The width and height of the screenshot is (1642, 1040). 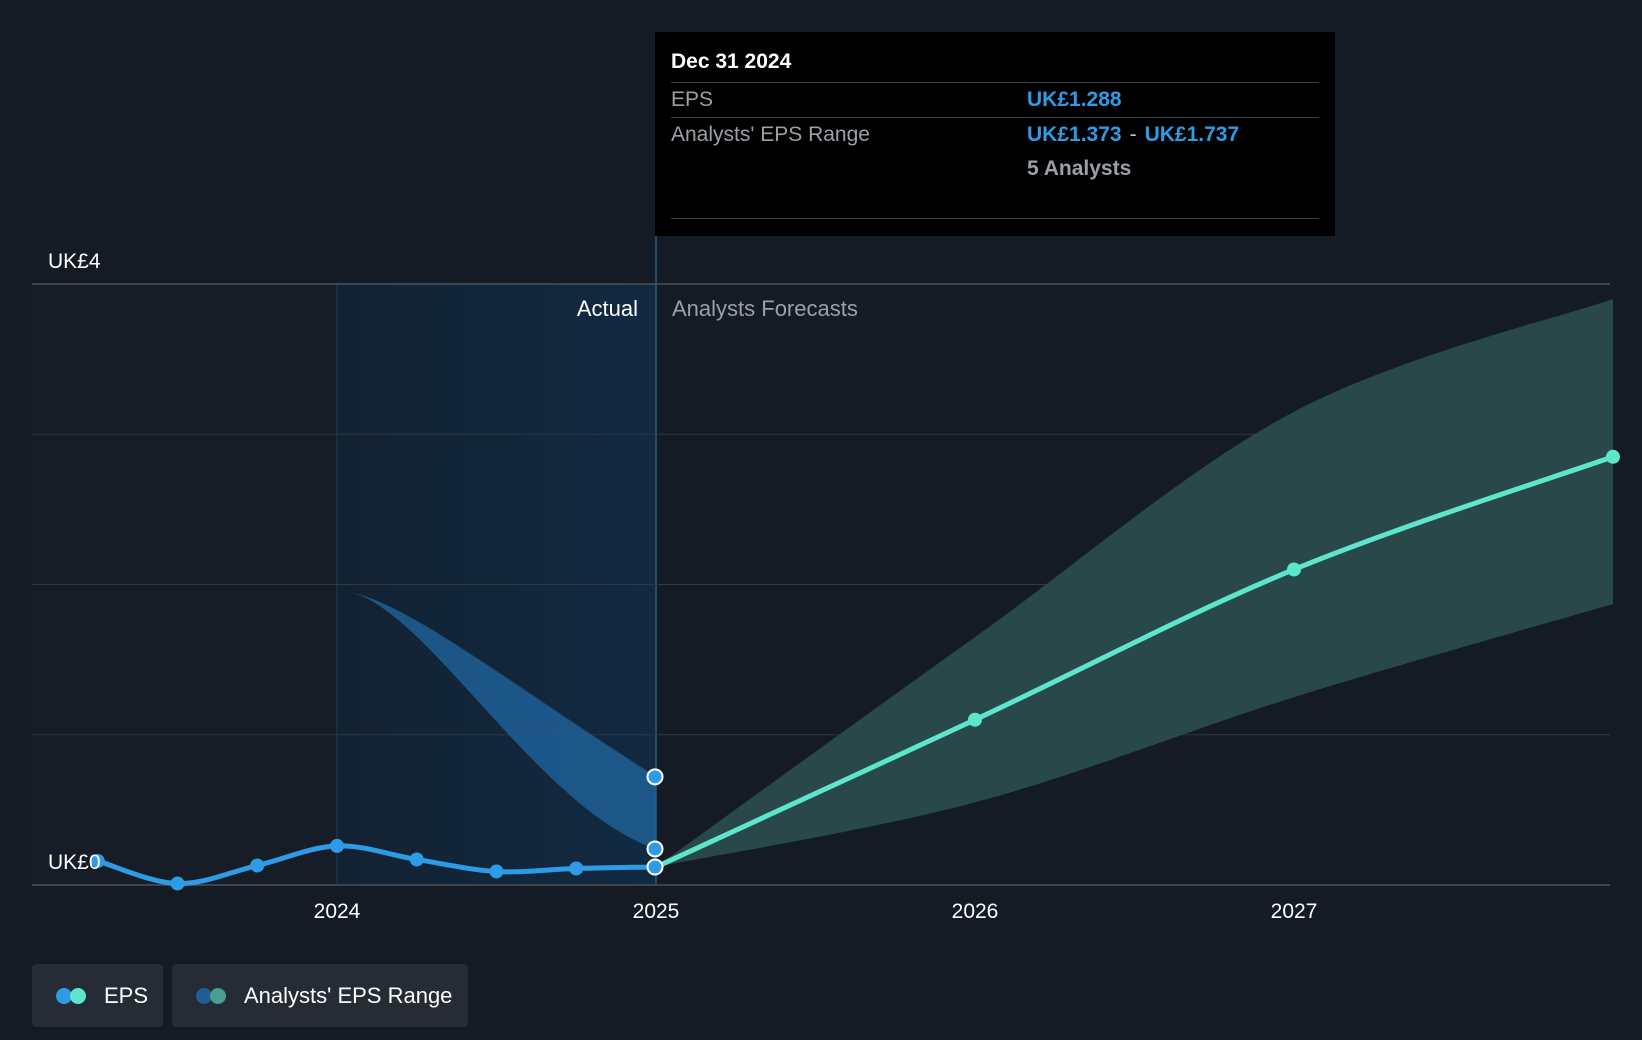 What do you see at coordinates (995, 64) in the screenshot?
I see `tooltip-date: Dec 31 2024` at bounding box center [995, 64].